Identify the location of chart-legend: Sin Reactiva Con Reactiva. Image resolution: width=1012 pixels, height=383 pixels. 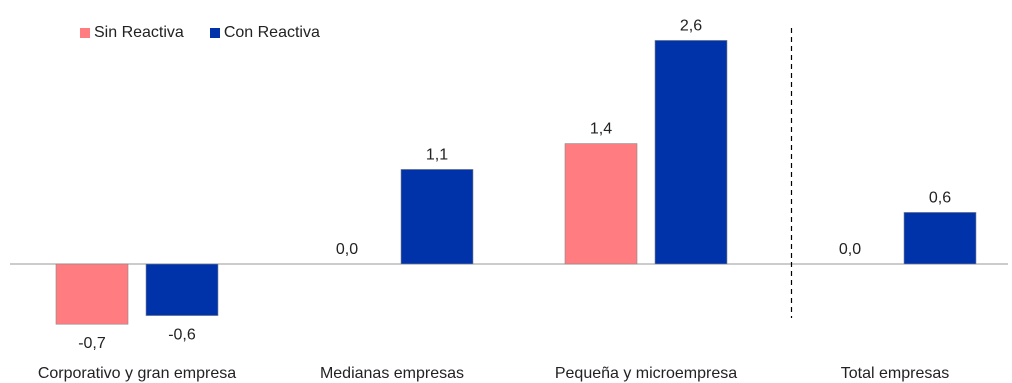
(200, 33).